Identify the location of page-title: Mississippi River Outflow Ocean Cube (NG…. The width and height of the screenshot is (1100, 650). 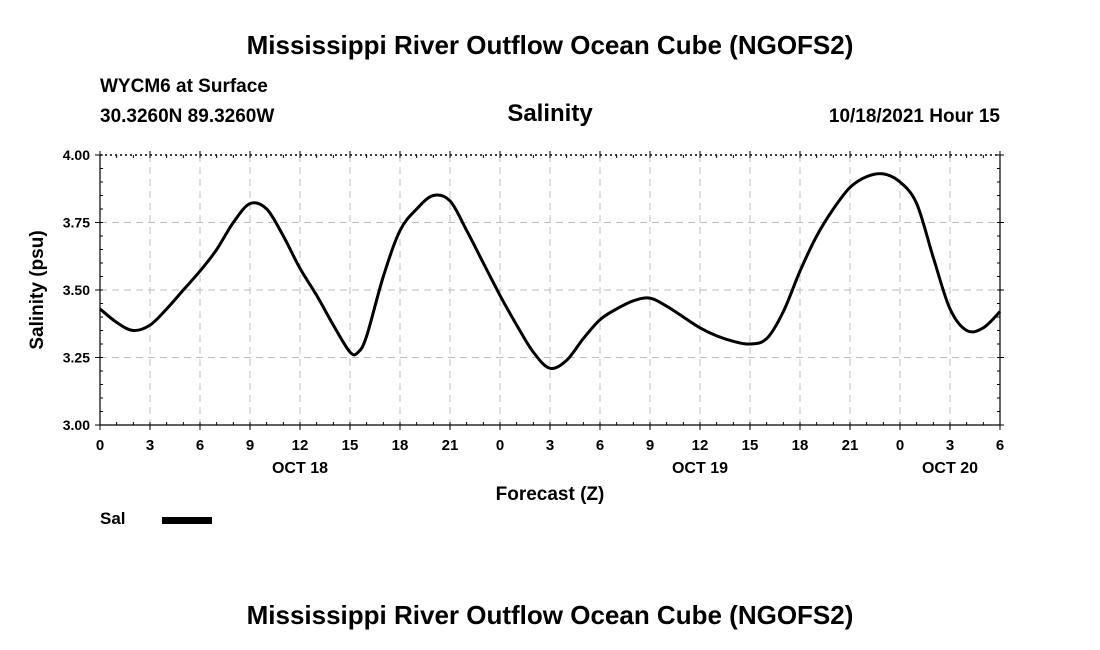
(550, 45).